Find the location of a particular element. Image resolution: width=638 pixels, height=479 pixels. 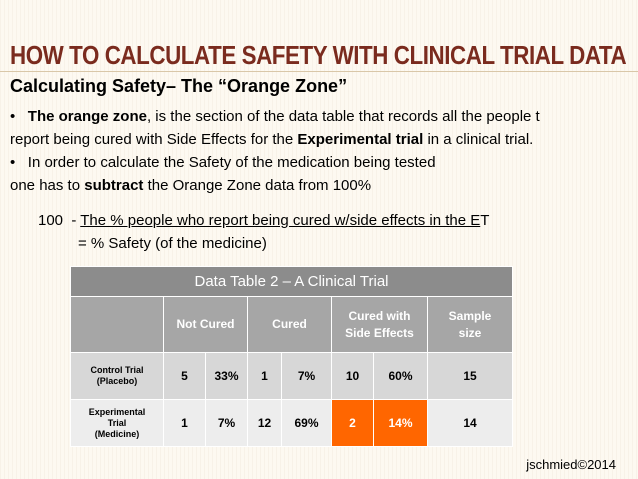

row-label-experimental: Experimental Trial (Medicine) is located at coordinates (117, 423).